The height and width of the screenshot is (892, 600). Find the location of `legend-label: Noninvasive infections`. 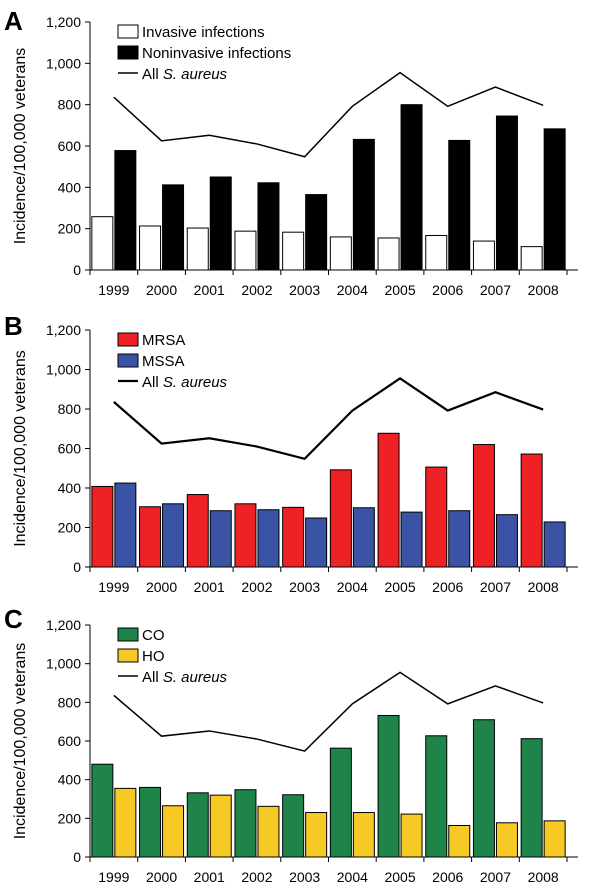

legend-label: Noninvasive infections is located at coordinates (216, 53).